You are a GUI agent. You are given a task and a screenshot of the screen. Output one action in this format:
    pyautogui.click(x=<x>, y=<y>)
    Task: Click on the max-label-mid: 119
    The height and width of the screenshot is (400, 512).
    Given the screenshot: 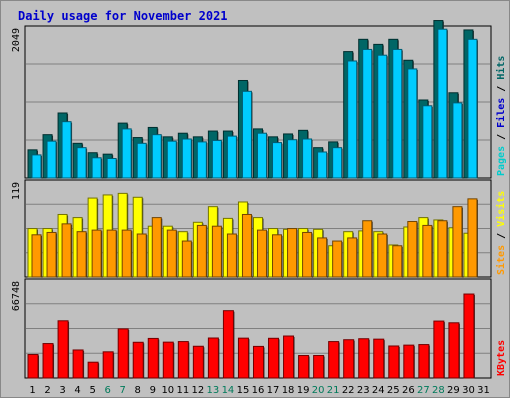 What is the action you would take?
    pyautogui.click(x=16, y=191)
    